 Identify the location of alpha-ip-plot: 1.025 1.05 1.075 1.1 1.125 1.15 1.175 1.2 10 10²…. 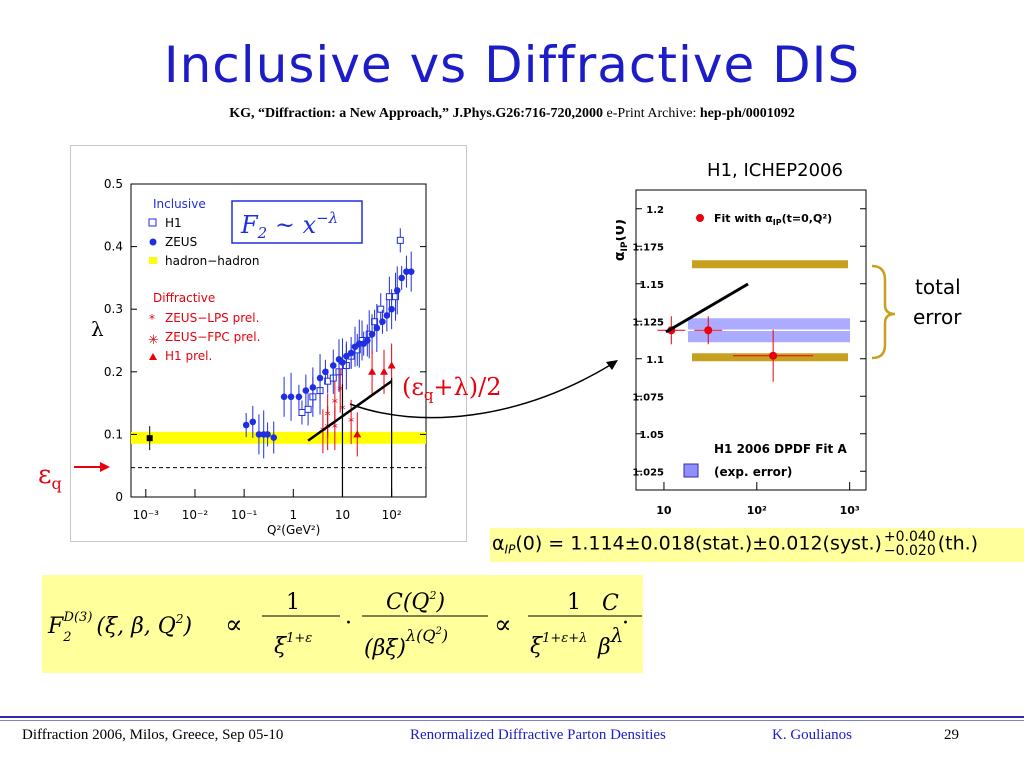
(741, 352).